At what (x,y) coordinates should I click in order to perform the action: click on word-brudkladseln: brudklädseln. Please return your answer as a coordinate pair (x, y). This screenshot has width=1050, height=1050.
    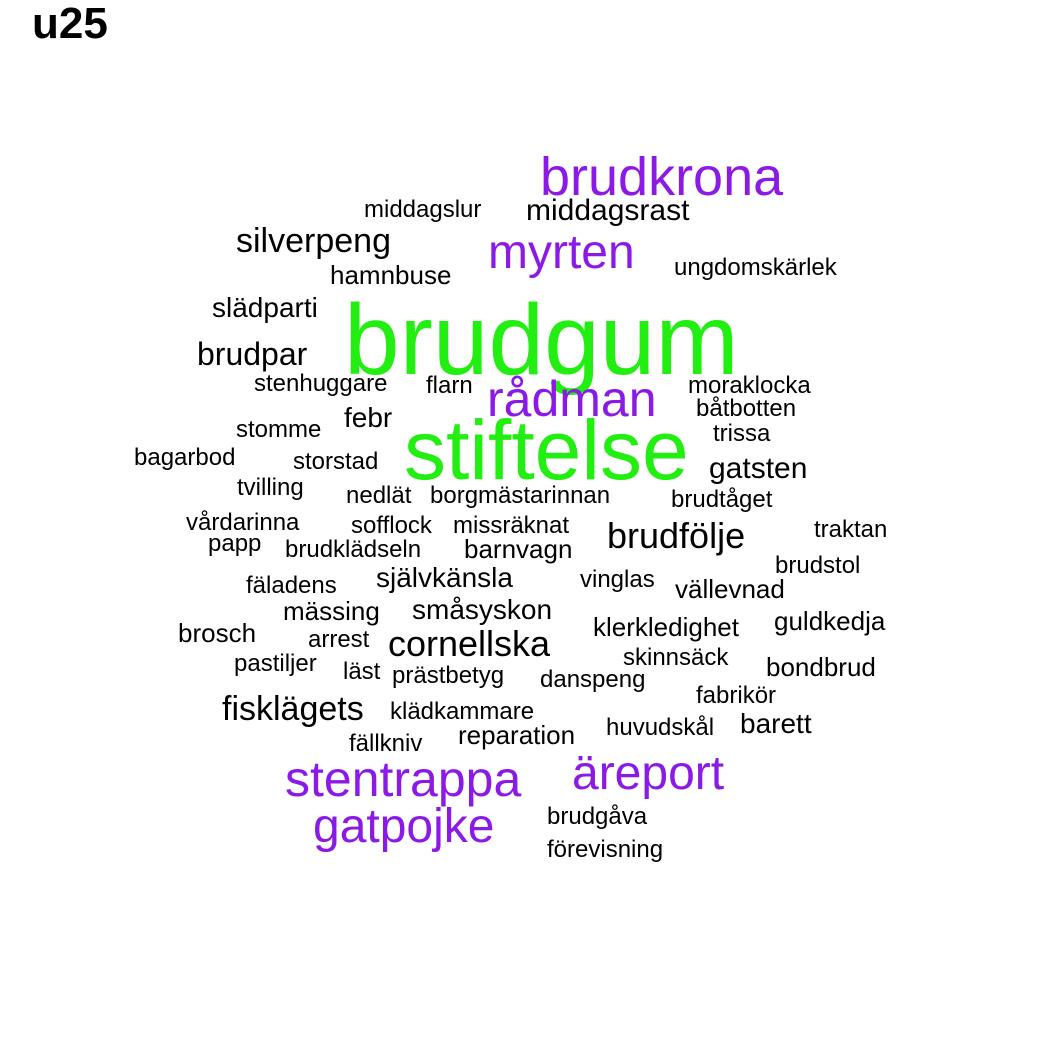
    Looking at the image, I should click on (353, 549).